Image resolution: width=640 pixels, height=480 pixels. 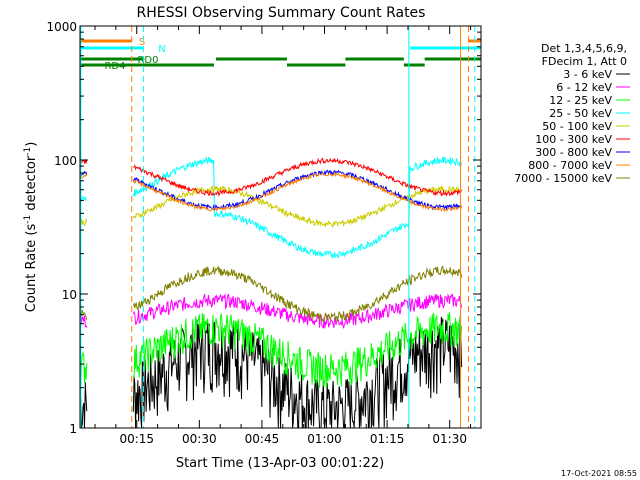 I want to click on legend-entry-label: 100 - 300 keV, so click(x=573, y=139).